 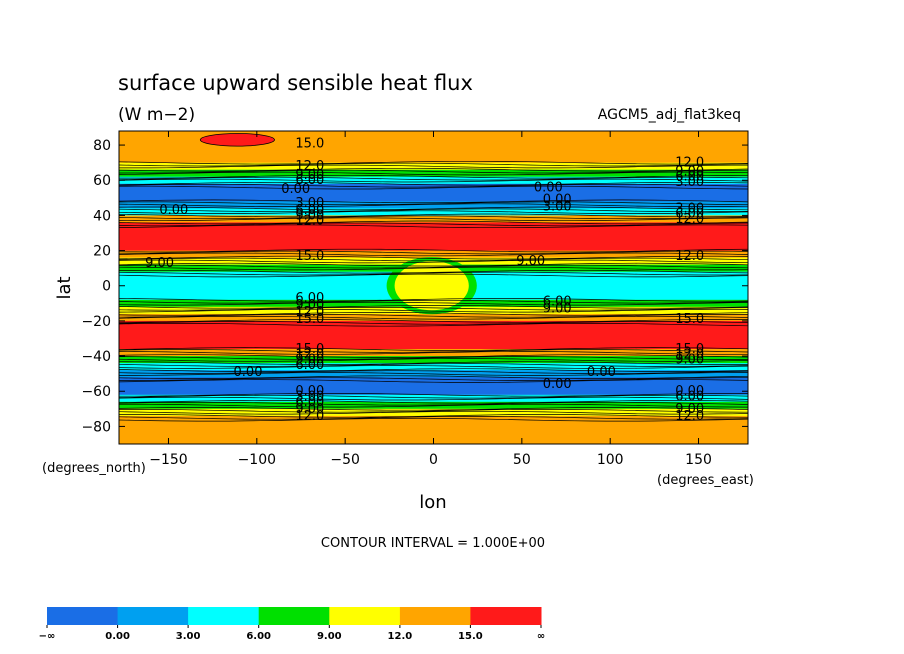 I want to click on x-units-note: (degrees_east), so click(x=705, y=480).